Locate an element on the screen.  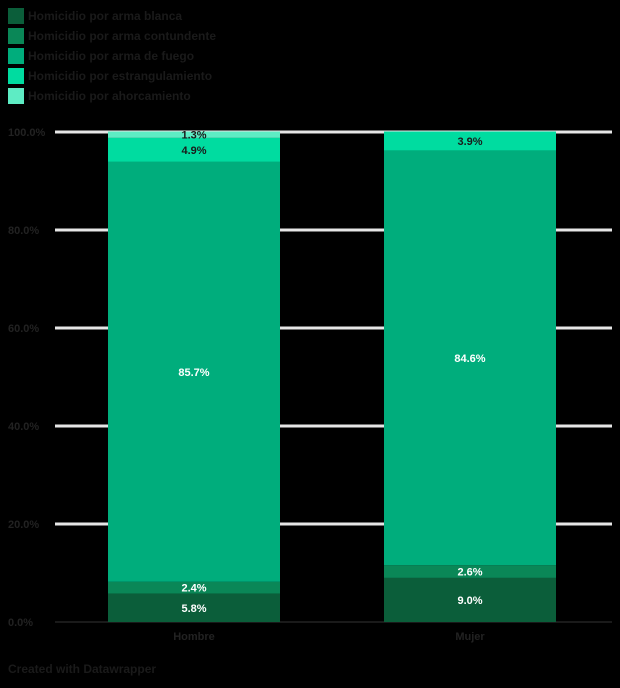
data-label: 85.7% is located at coordinates (193, 373).